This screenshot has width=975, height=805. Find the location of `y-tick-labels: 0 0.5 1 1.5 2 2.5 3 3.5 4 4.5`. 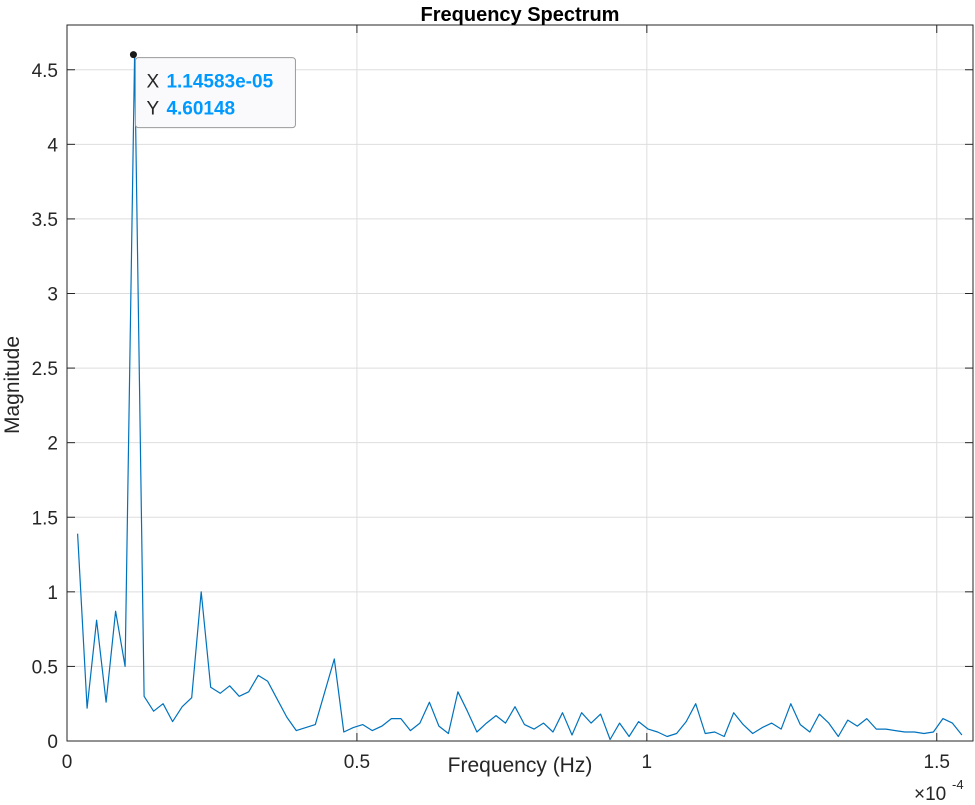

y-tick-labels: 0 0.5 1 1.5 2 2.5 3 3.5 4 4.5 is located at coordinates (45, 407).